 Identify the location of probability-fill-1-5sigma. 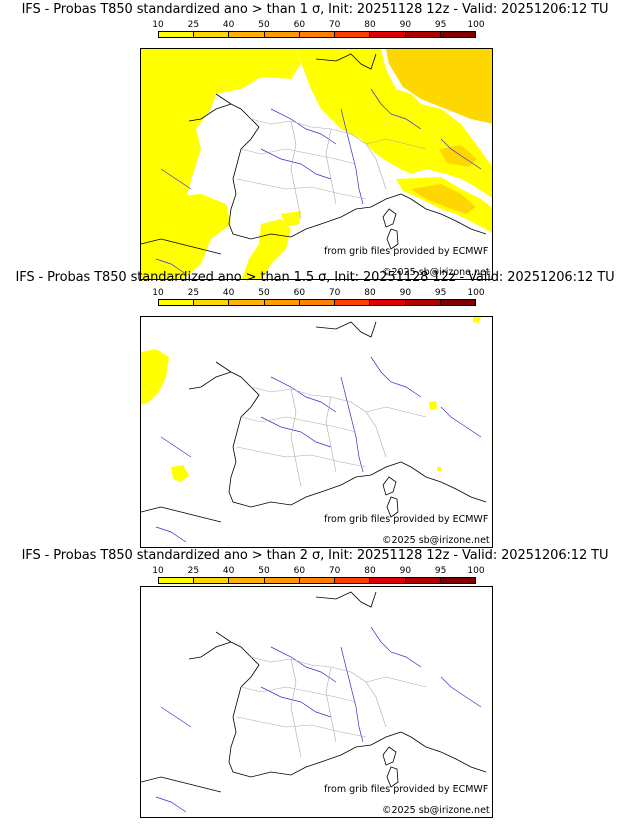
(311, 399).